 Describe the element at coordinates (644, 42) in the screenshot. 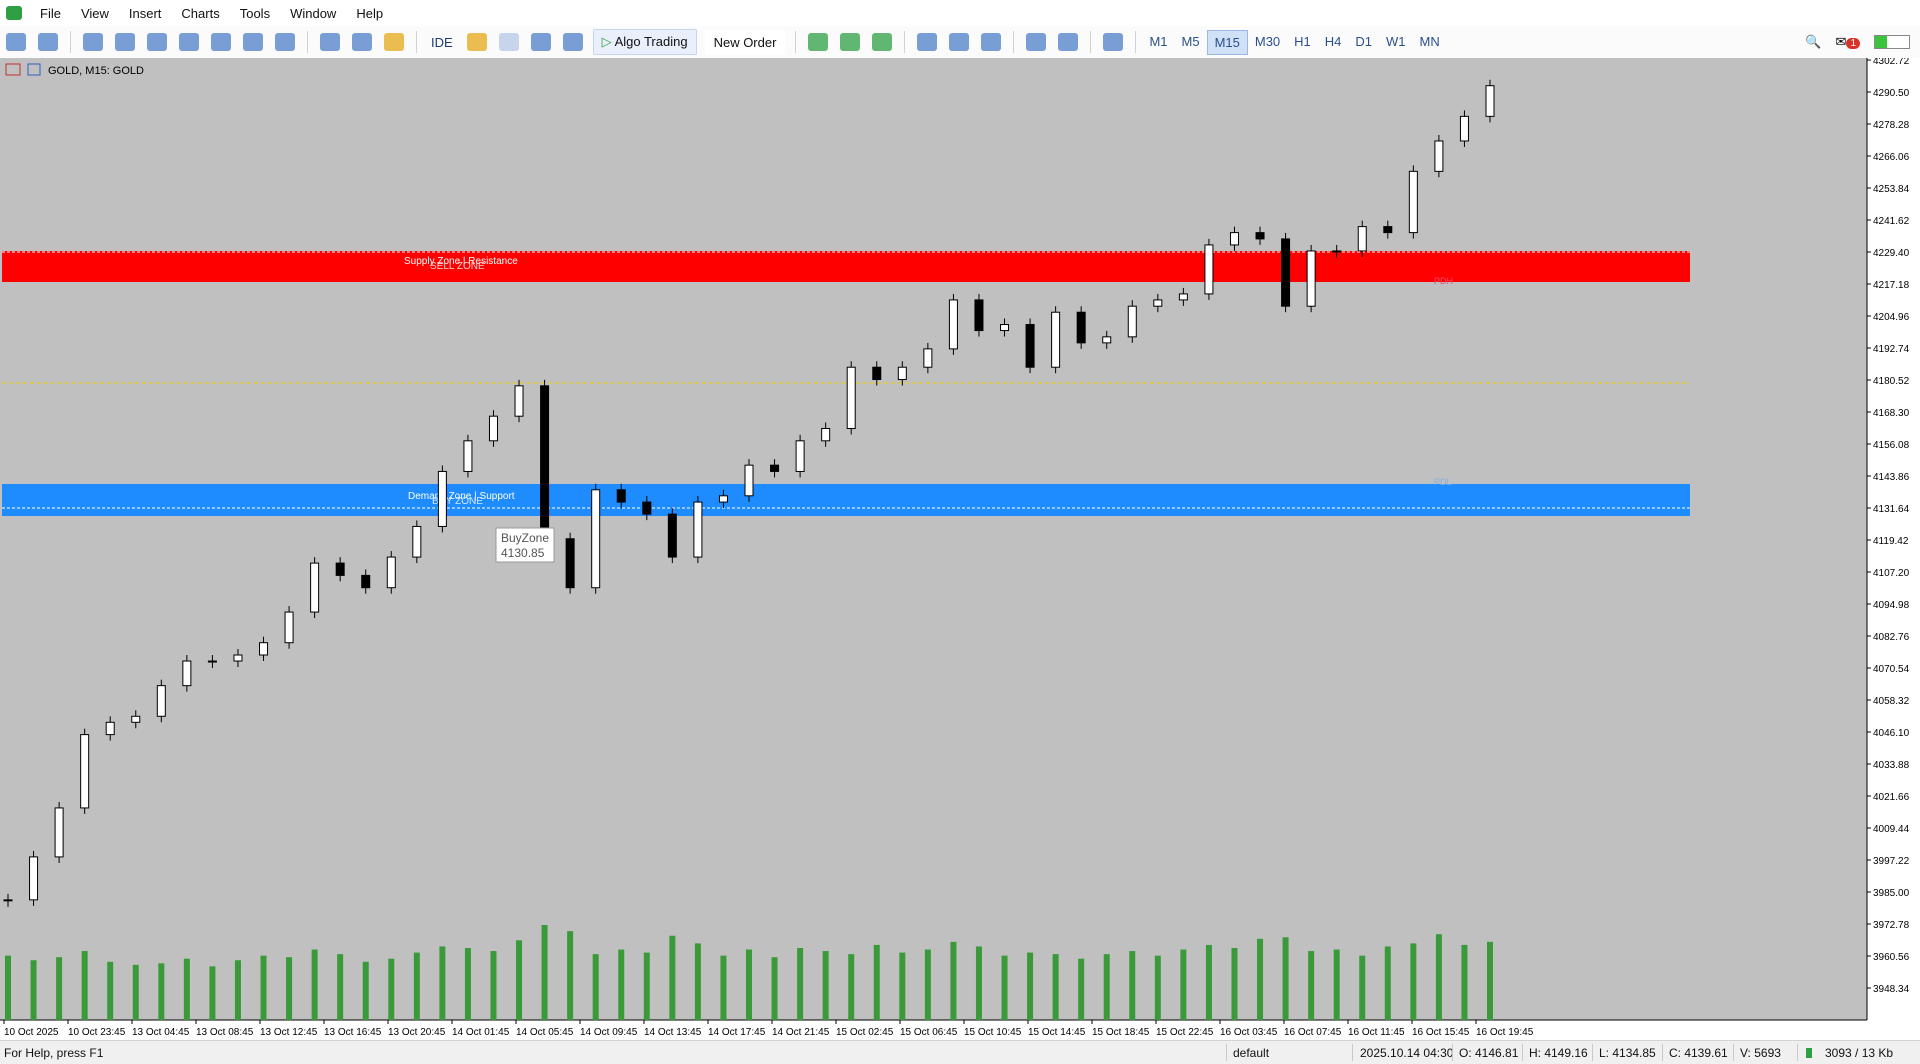

I see `algo-trading-button: ▷ Algo Trading` at that location.